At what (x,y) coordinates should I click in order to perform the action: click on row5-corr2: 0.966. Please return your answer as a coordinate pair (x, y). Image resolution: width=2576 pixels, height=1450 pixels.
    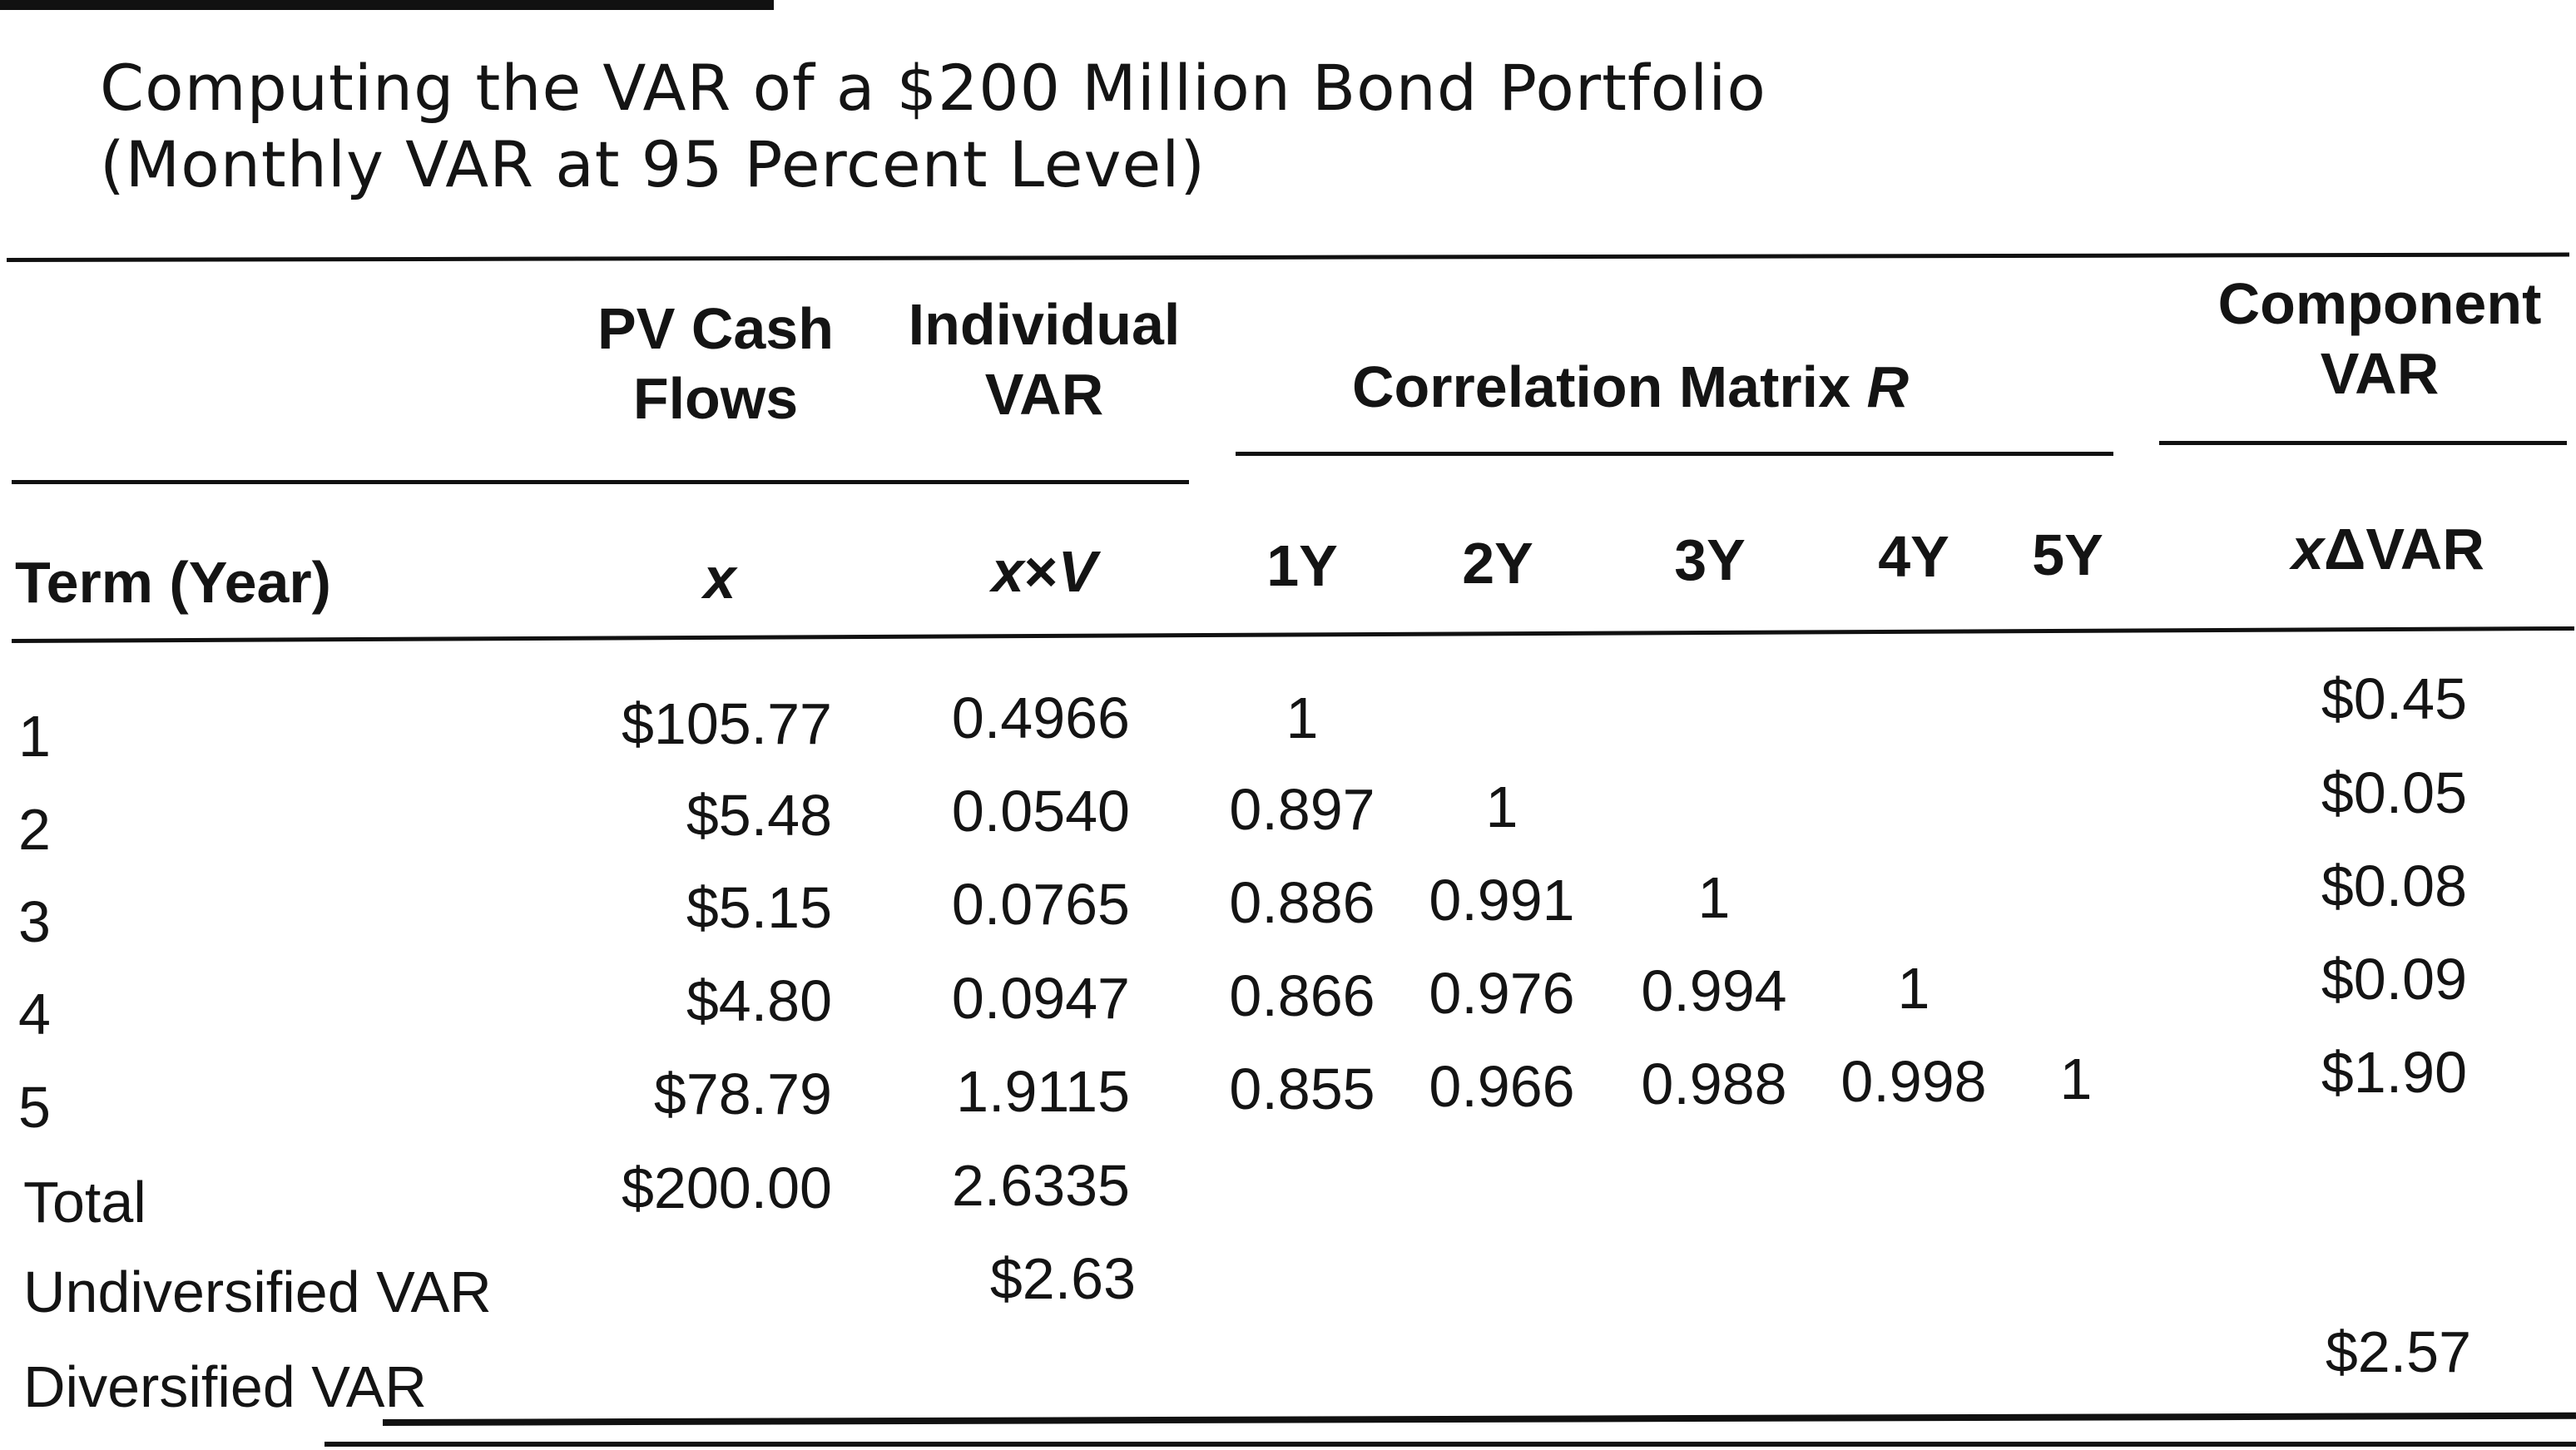
    Looking at the image, I should click on (1502, 1086).